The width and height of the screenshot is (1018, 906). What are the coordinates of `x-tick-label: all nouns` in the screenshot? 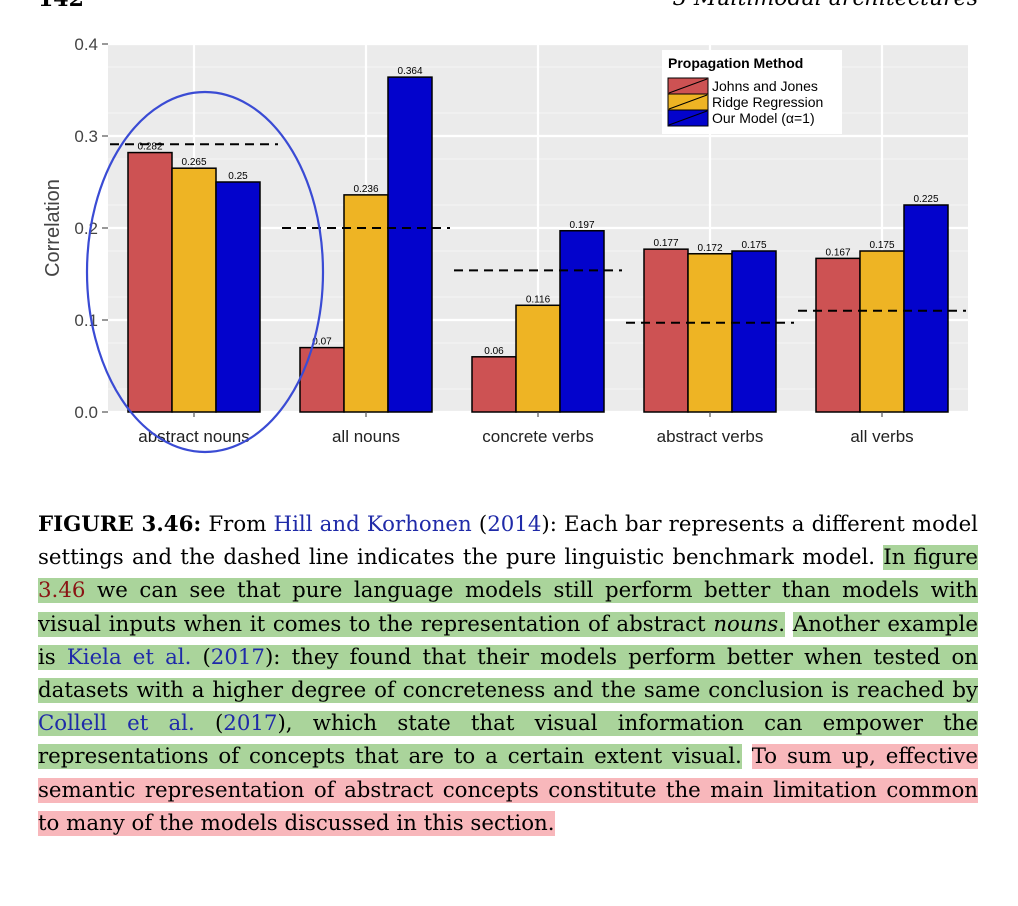 It's located at (366, 436).